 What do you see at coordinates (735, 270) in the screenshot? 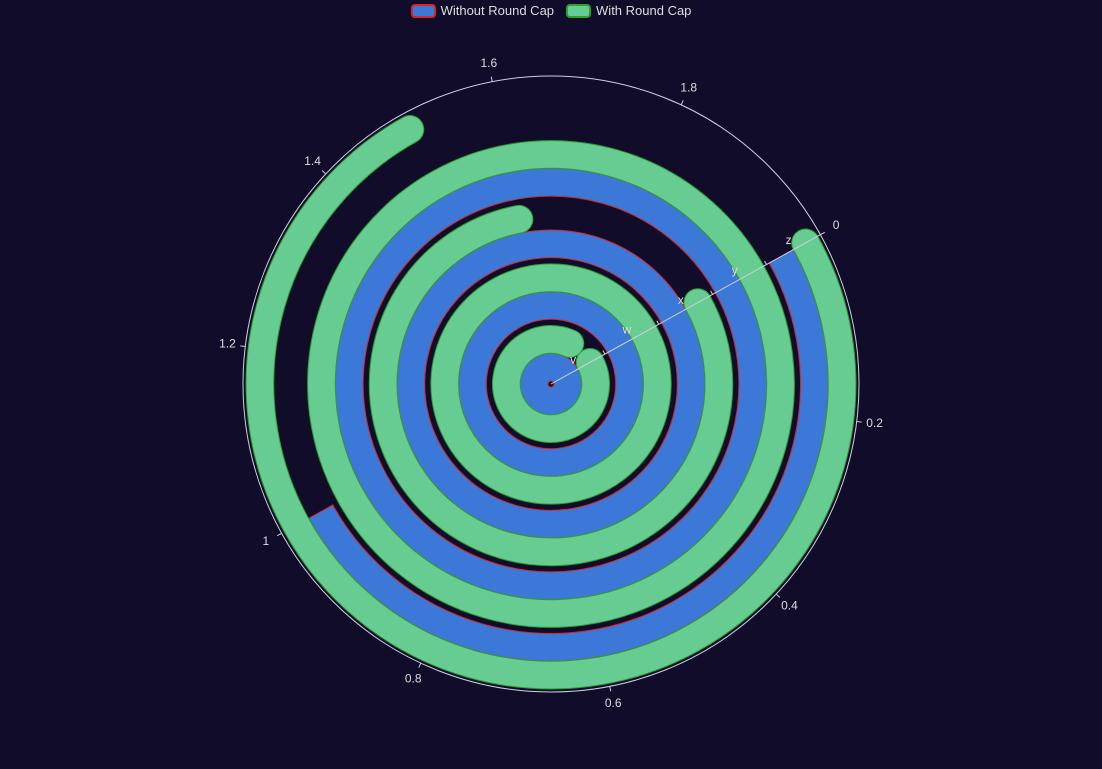
I see `radius-tick-label: y` at bounding box center [735, 270].